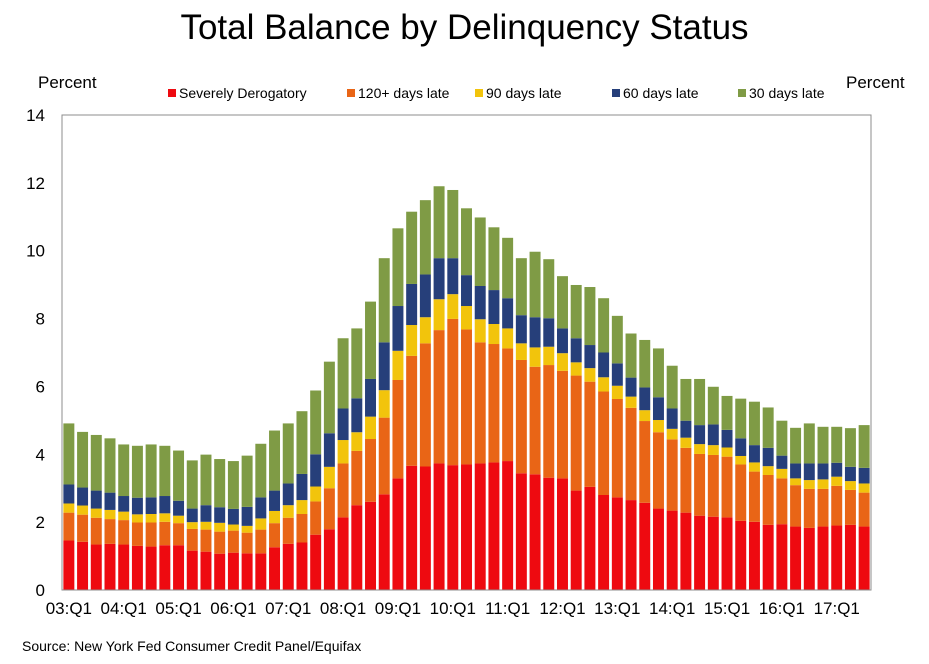 This screenshot has width=929, height=664. I want to click on legend-label: 90 days late, so click(524, 93).